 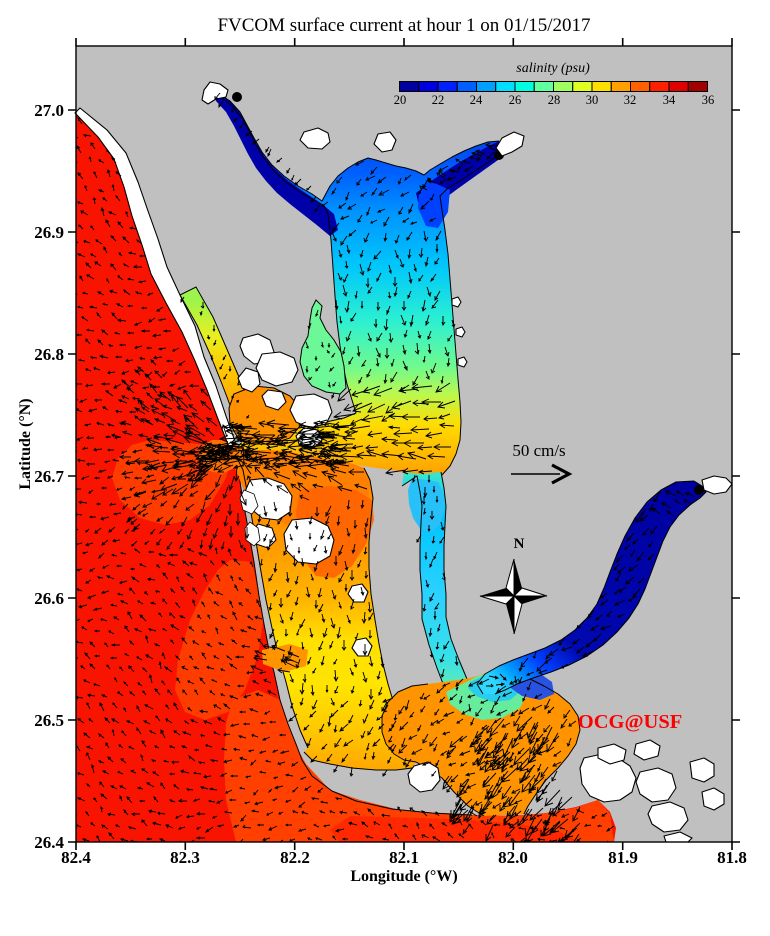 I want to click on svg-text: 82.3, so click(x=185, y=857).